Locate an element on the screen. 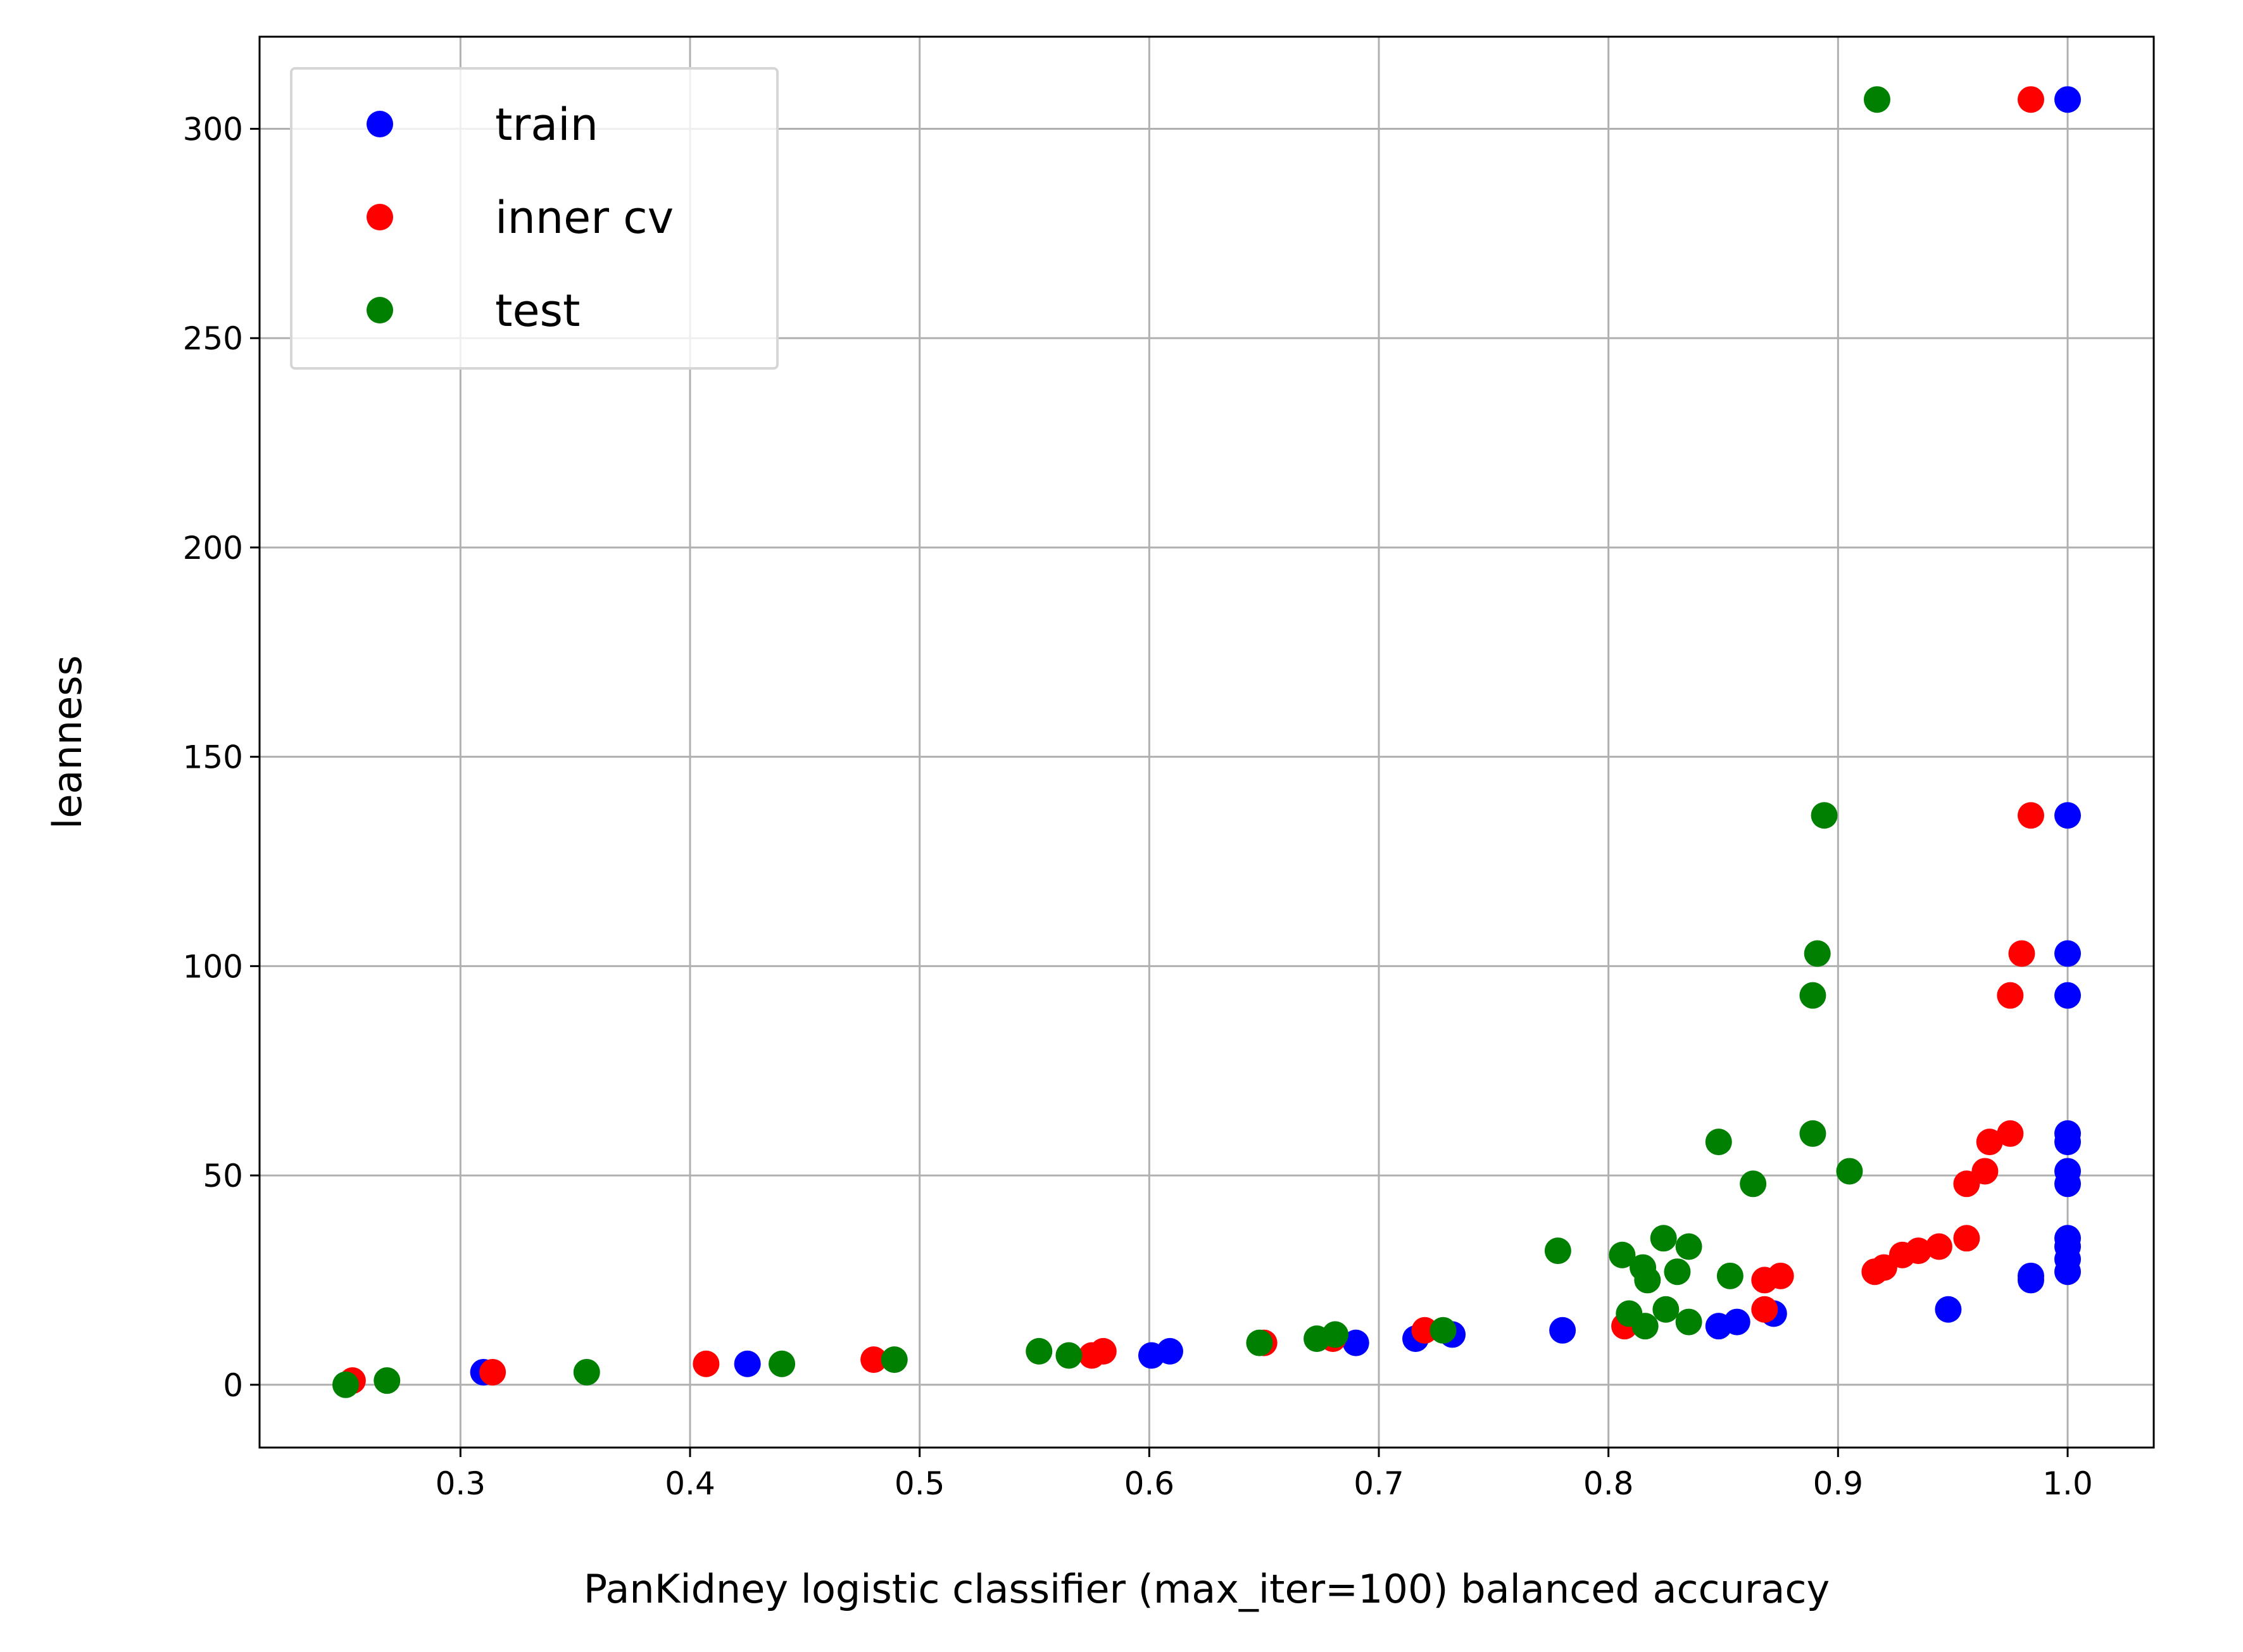  x-tick-label: 0.6 is located at coordinates (1149, 1483).